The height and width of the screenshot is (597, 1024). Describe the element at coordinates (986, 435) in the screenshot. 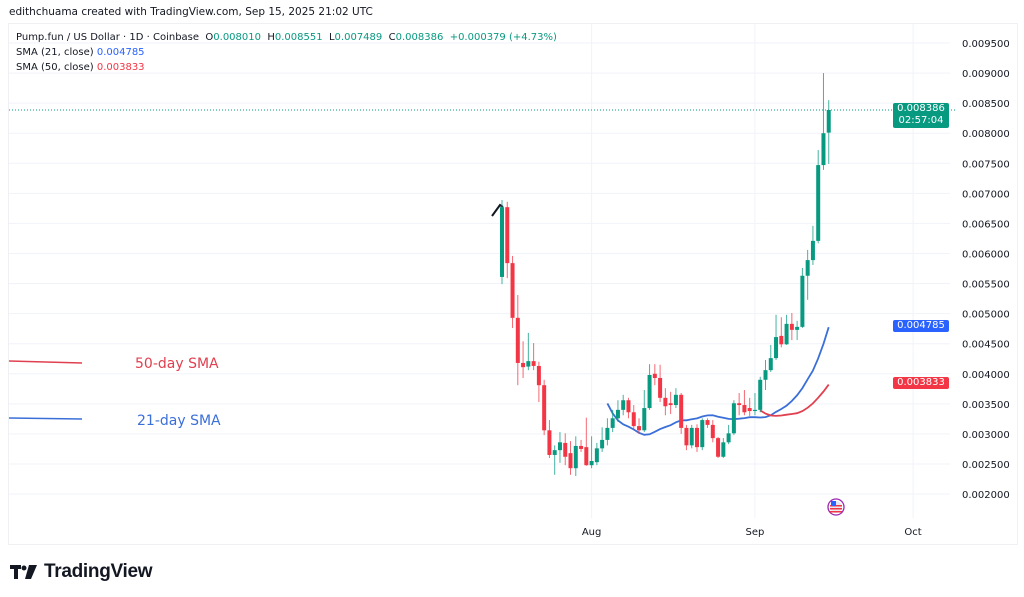

I see `price-tick-label: 0.003000` at that location.